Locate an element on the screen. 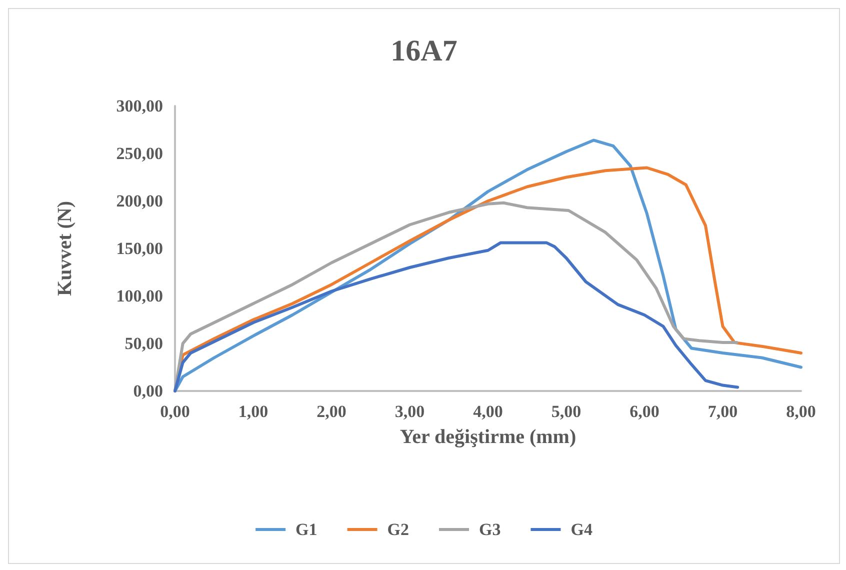 The image size is (846, 570). x-tick-label: 1,00 is located at coordinates (253, 411).